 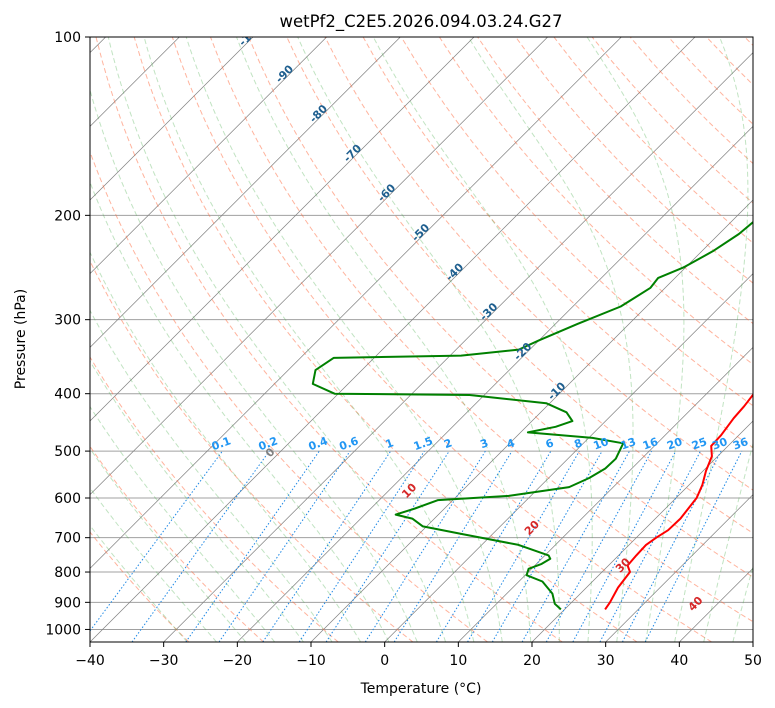 I want to click on x-axis-ticks: −40 −30 −20 −10 0 10 20 30 40 50, so click(x=418, y=655).